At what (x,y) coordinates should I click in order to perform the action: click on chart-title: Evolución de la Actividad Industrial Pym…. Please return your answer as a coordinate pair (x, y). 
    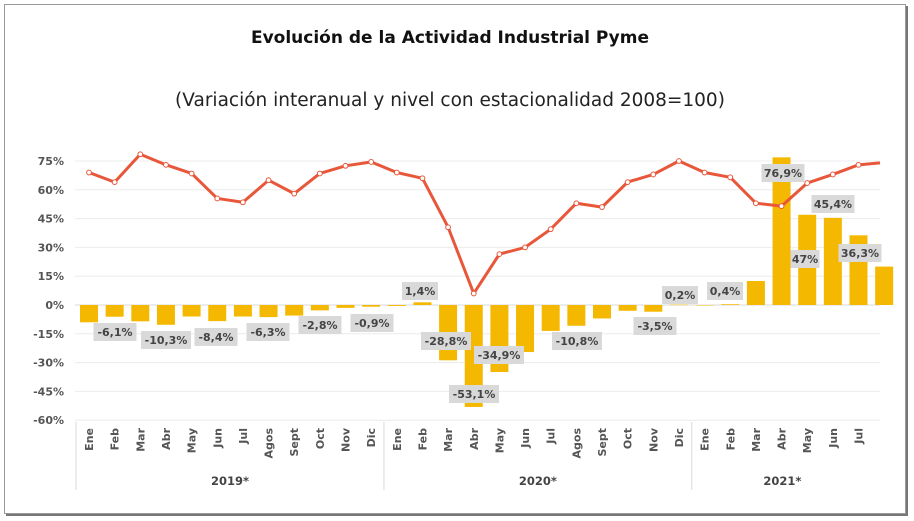
    Looking at the image, I should click on (450, 38).